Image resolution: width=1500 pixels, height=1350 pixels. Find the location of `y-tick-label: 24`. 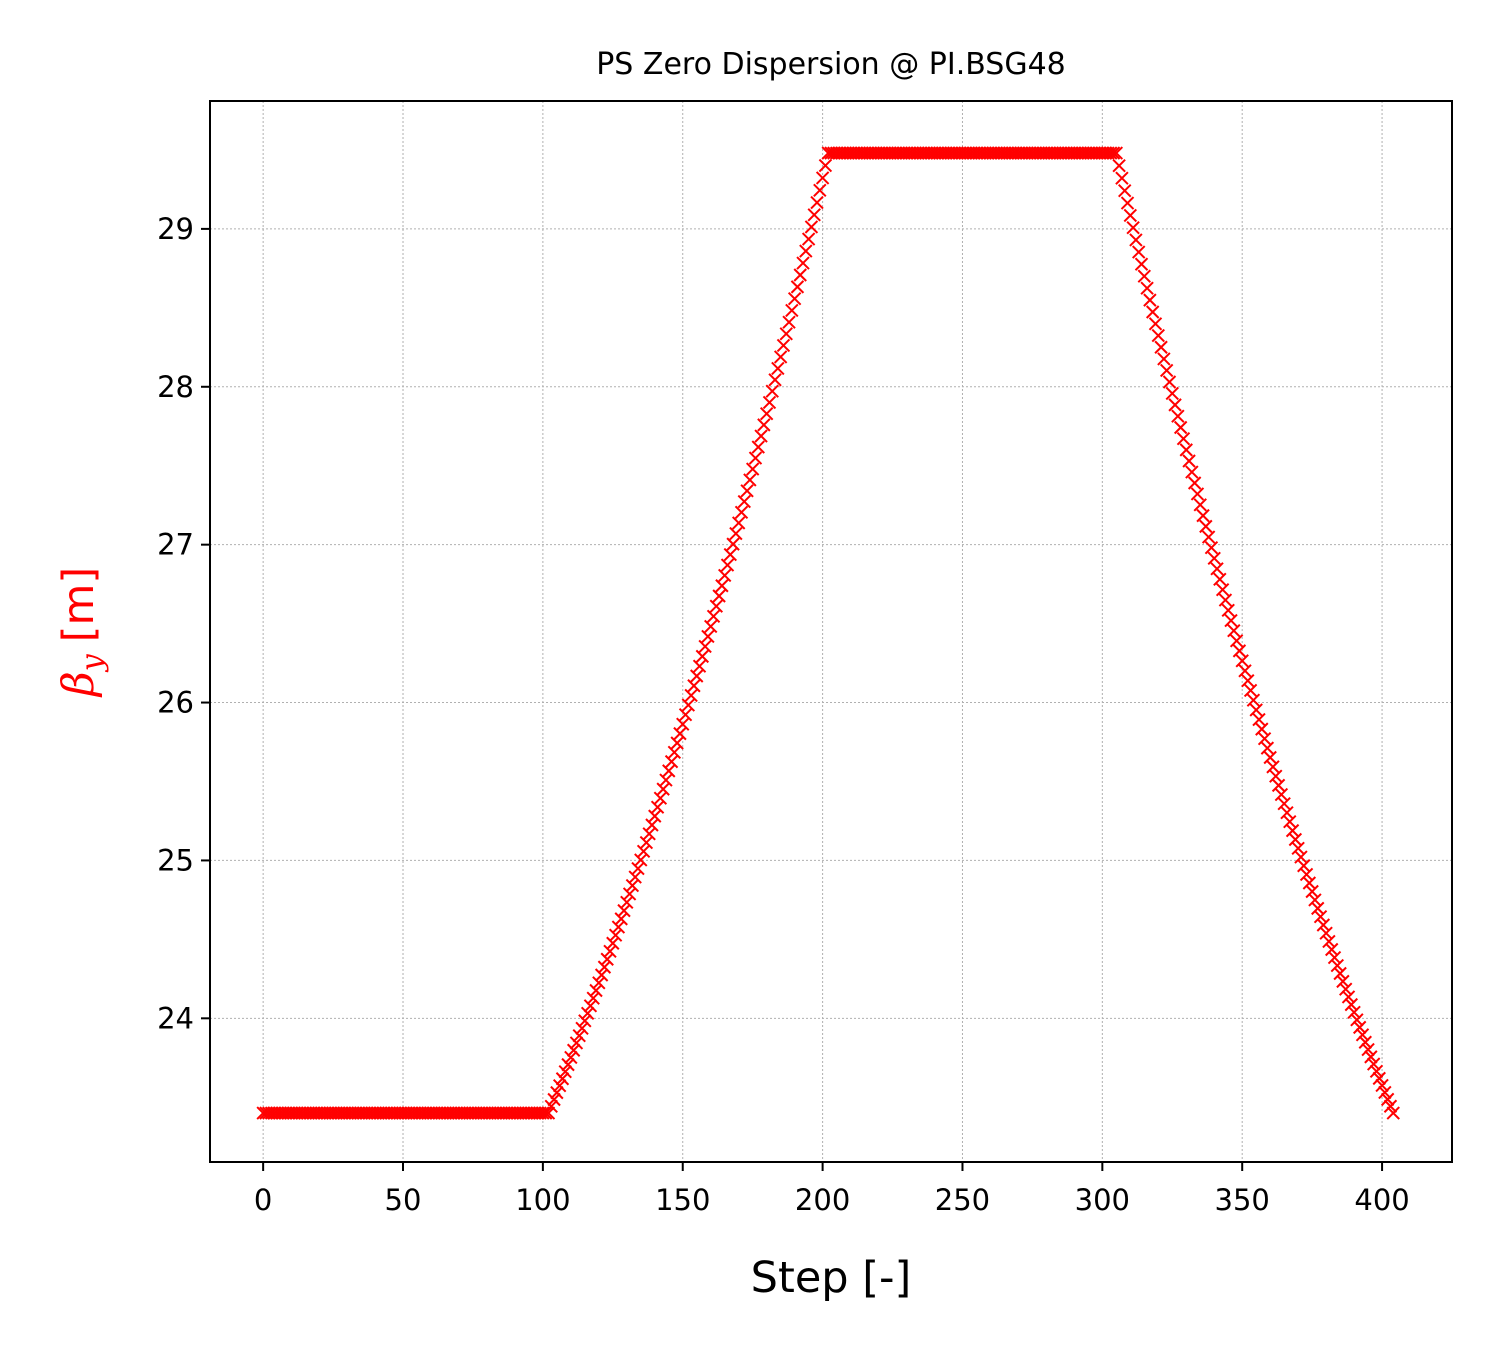

y-tick-label: 24 is located at coordinates (175, 1018).